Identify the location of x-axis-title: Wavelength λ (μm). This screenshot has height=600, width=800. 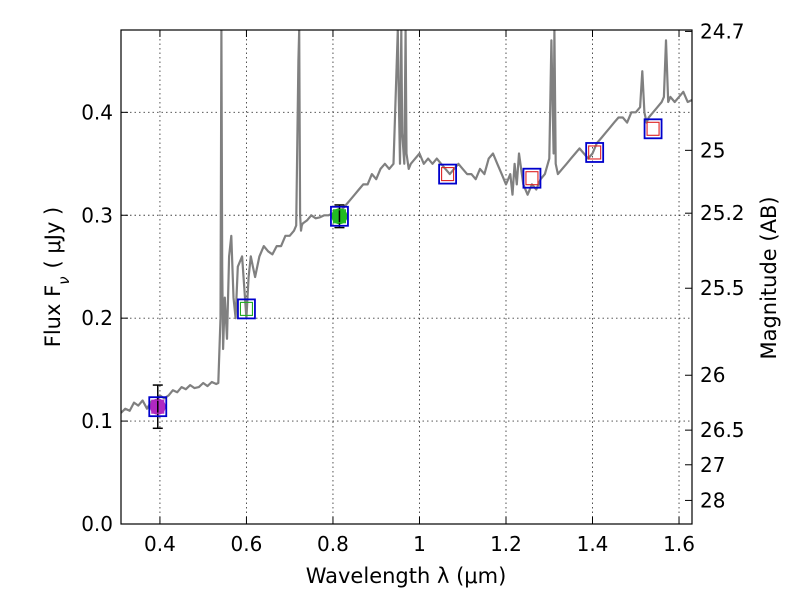
(406, 576).